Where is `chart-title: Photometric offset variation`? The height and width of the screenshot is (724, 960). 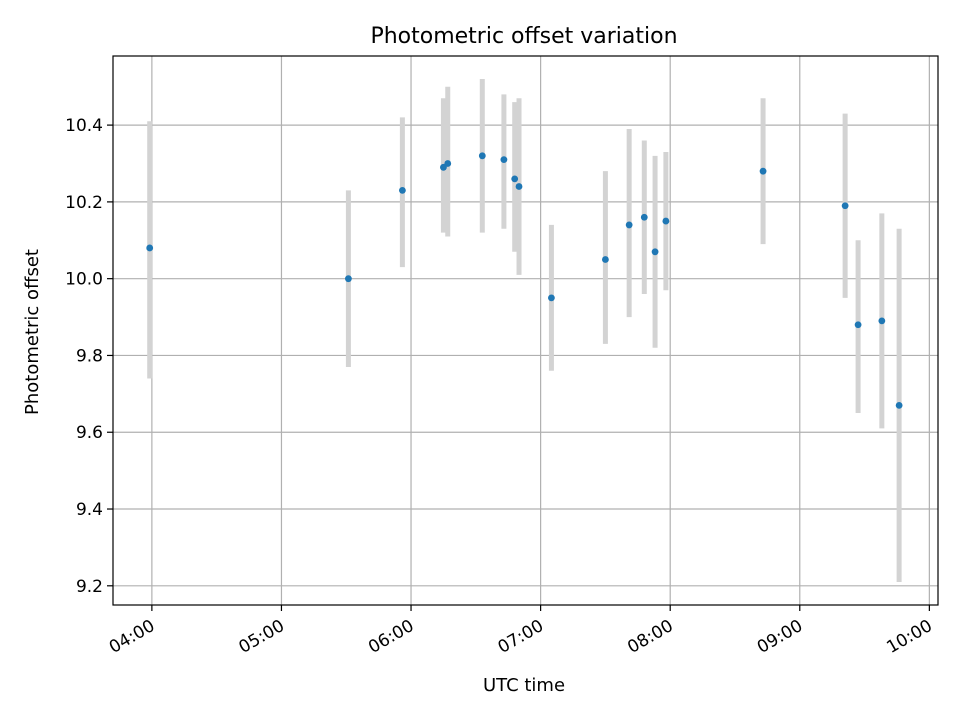
chart-title: Photometric offset variation is located at coordinates (523, 36).